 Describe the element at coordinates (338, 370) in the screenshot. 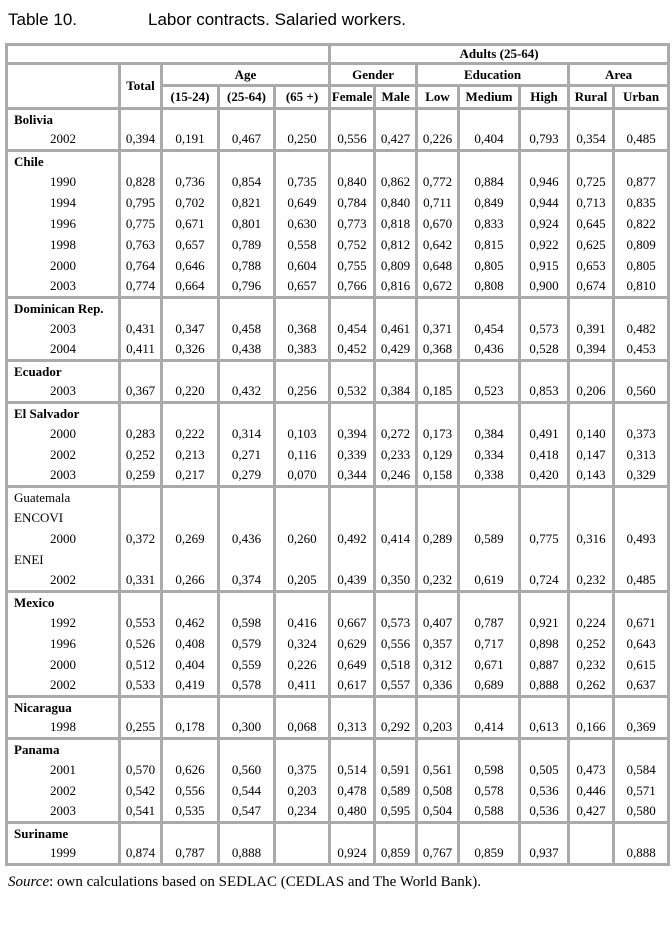

I see `table-row-label: Ecuador` at that location.